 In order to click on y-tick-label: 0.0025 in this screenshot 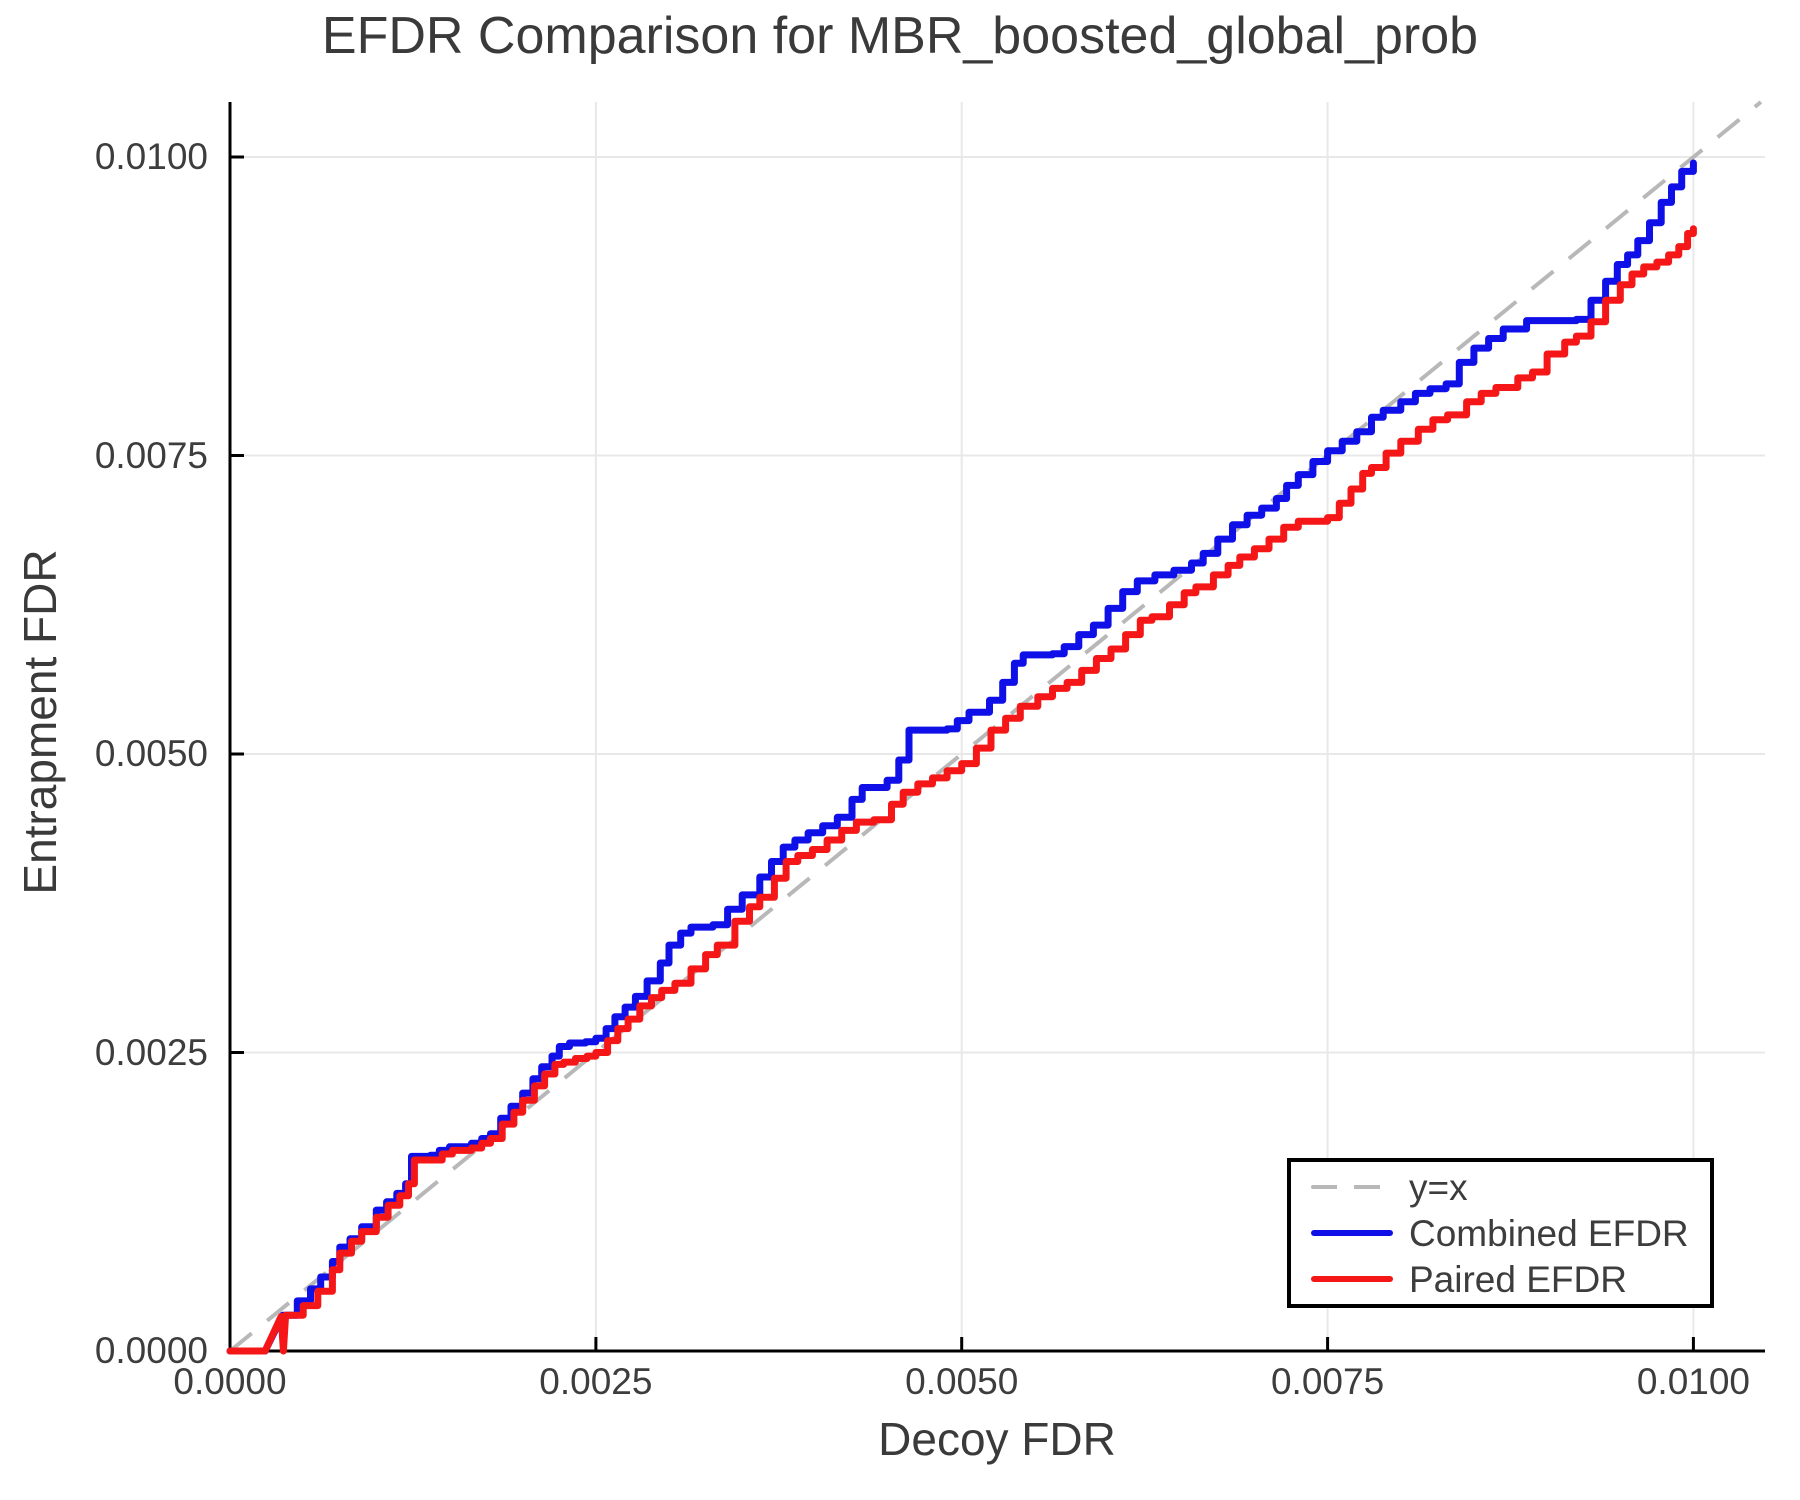, I will do `click(151, 1052)`.